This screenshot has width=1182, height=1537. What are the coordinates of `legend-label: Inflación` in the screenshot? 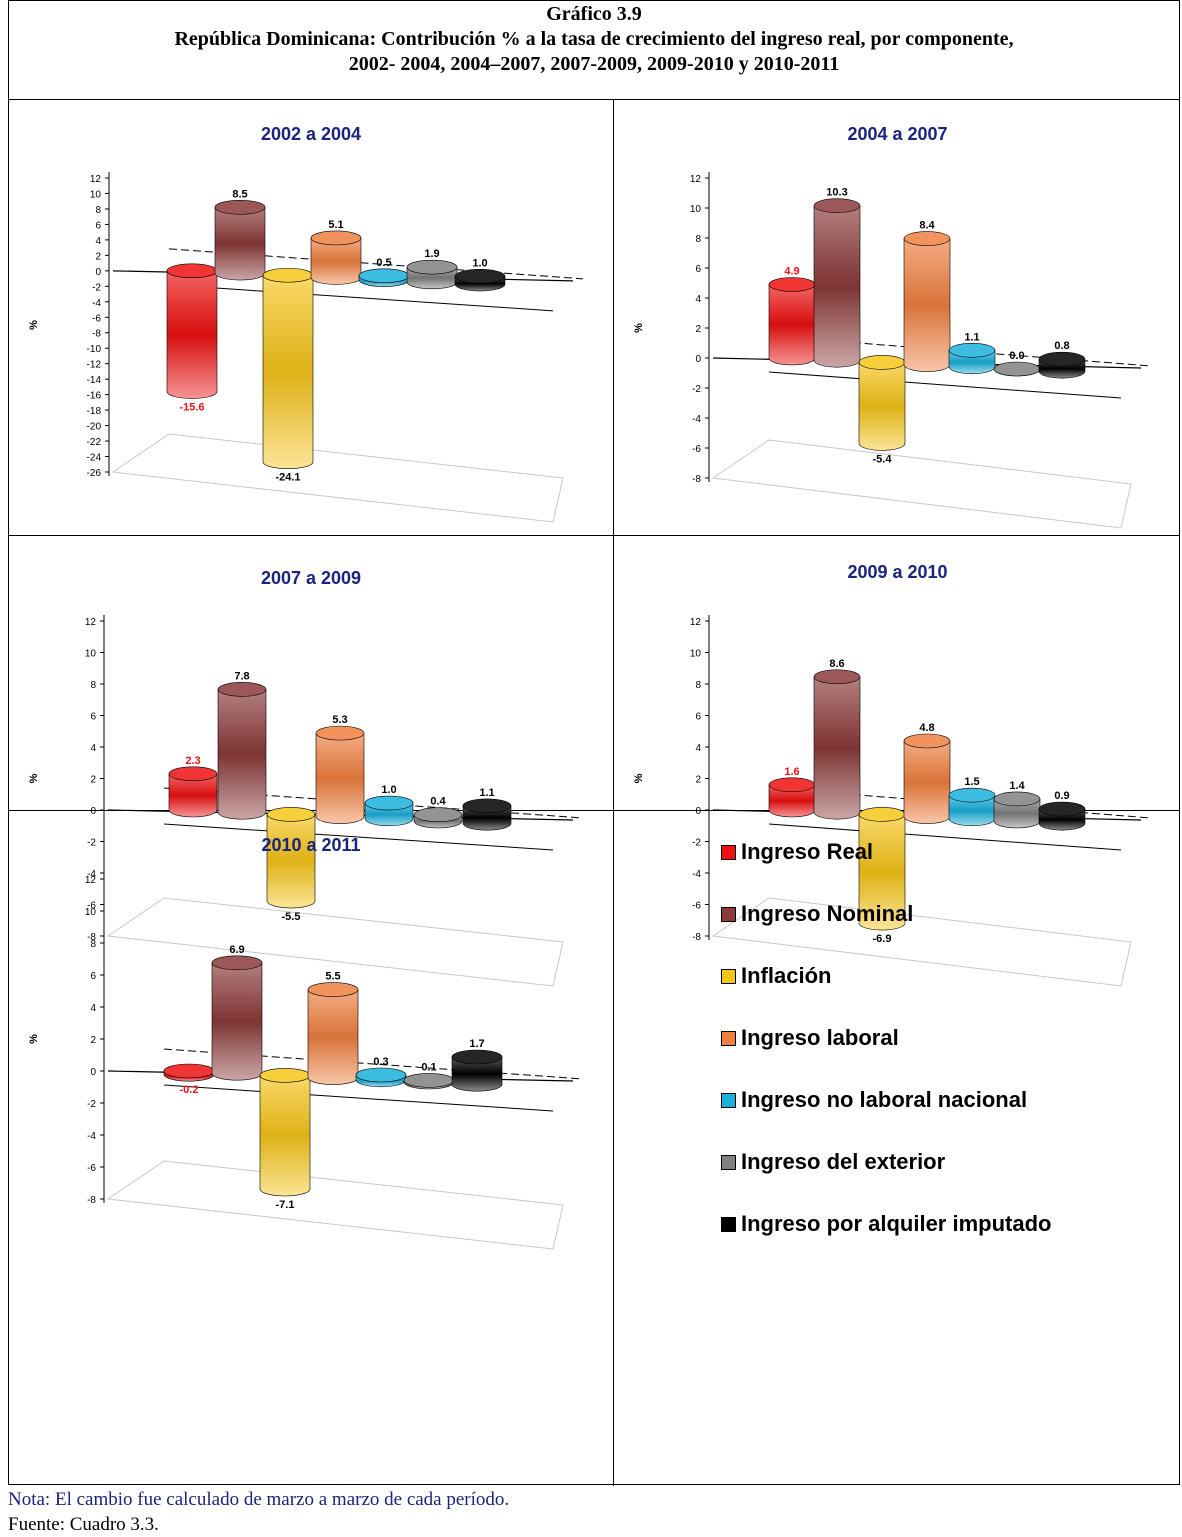 It's located at (786, 975).